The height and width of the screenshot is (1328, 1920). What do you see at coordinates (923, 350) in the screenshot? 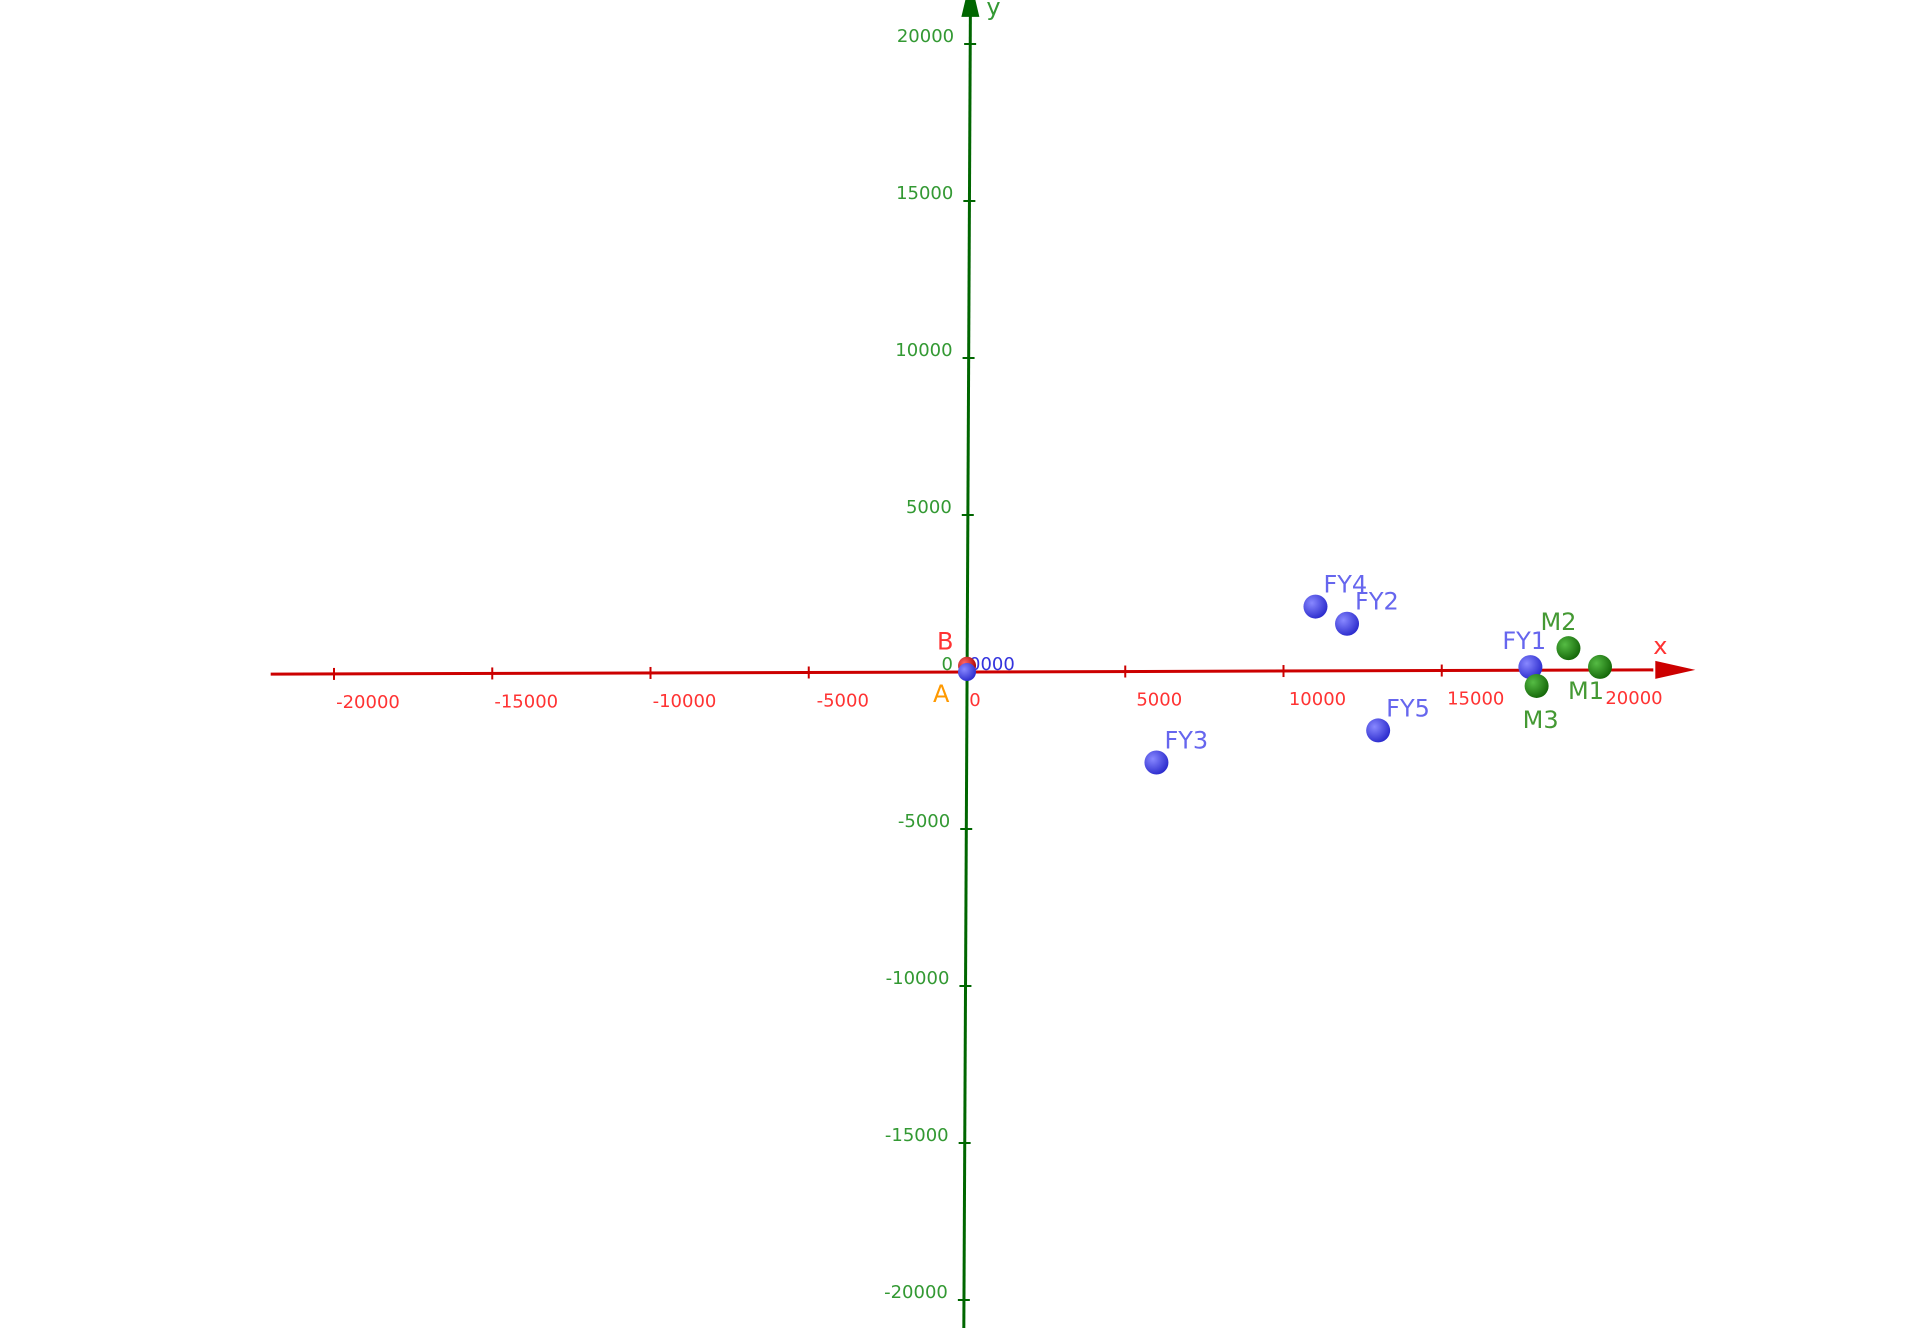
I see `y-tick-label: 10000` at bounding box center [923, 350].